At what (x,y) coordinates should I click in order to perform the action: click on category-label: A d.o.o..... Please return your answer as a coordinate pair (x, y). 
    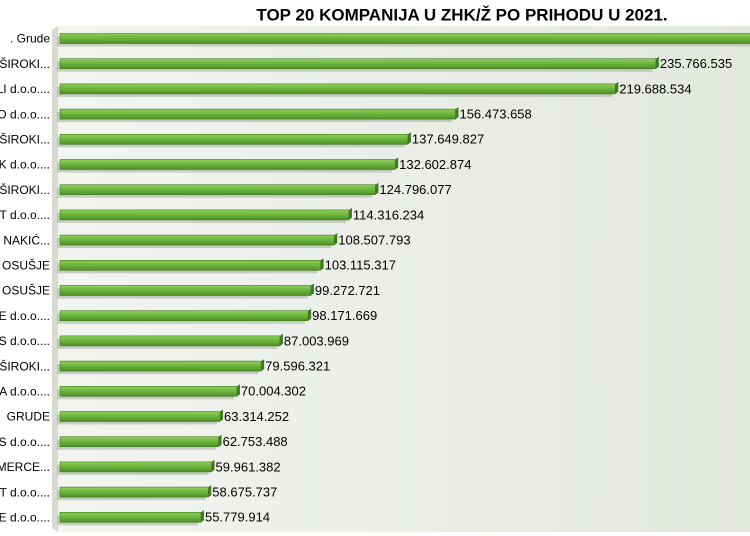
    Looking at the image, I should click on (25, 391).